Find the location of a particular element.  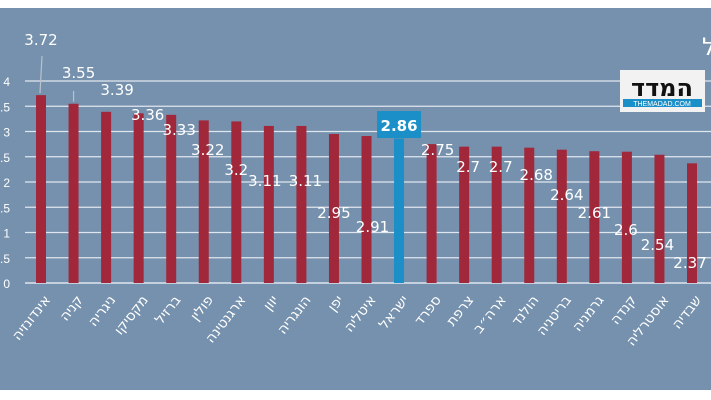

data-label: 3.55 is located at coordinates (78, 73).